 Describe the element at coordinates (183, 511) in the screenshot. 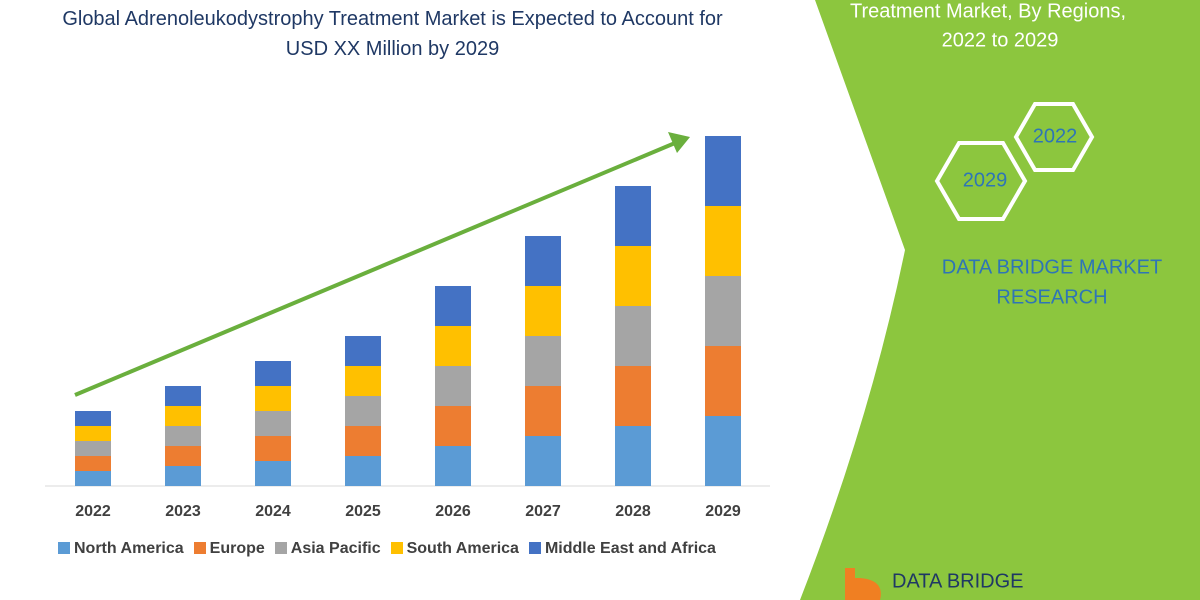

I see `x-tick-label: 2023` at that location.